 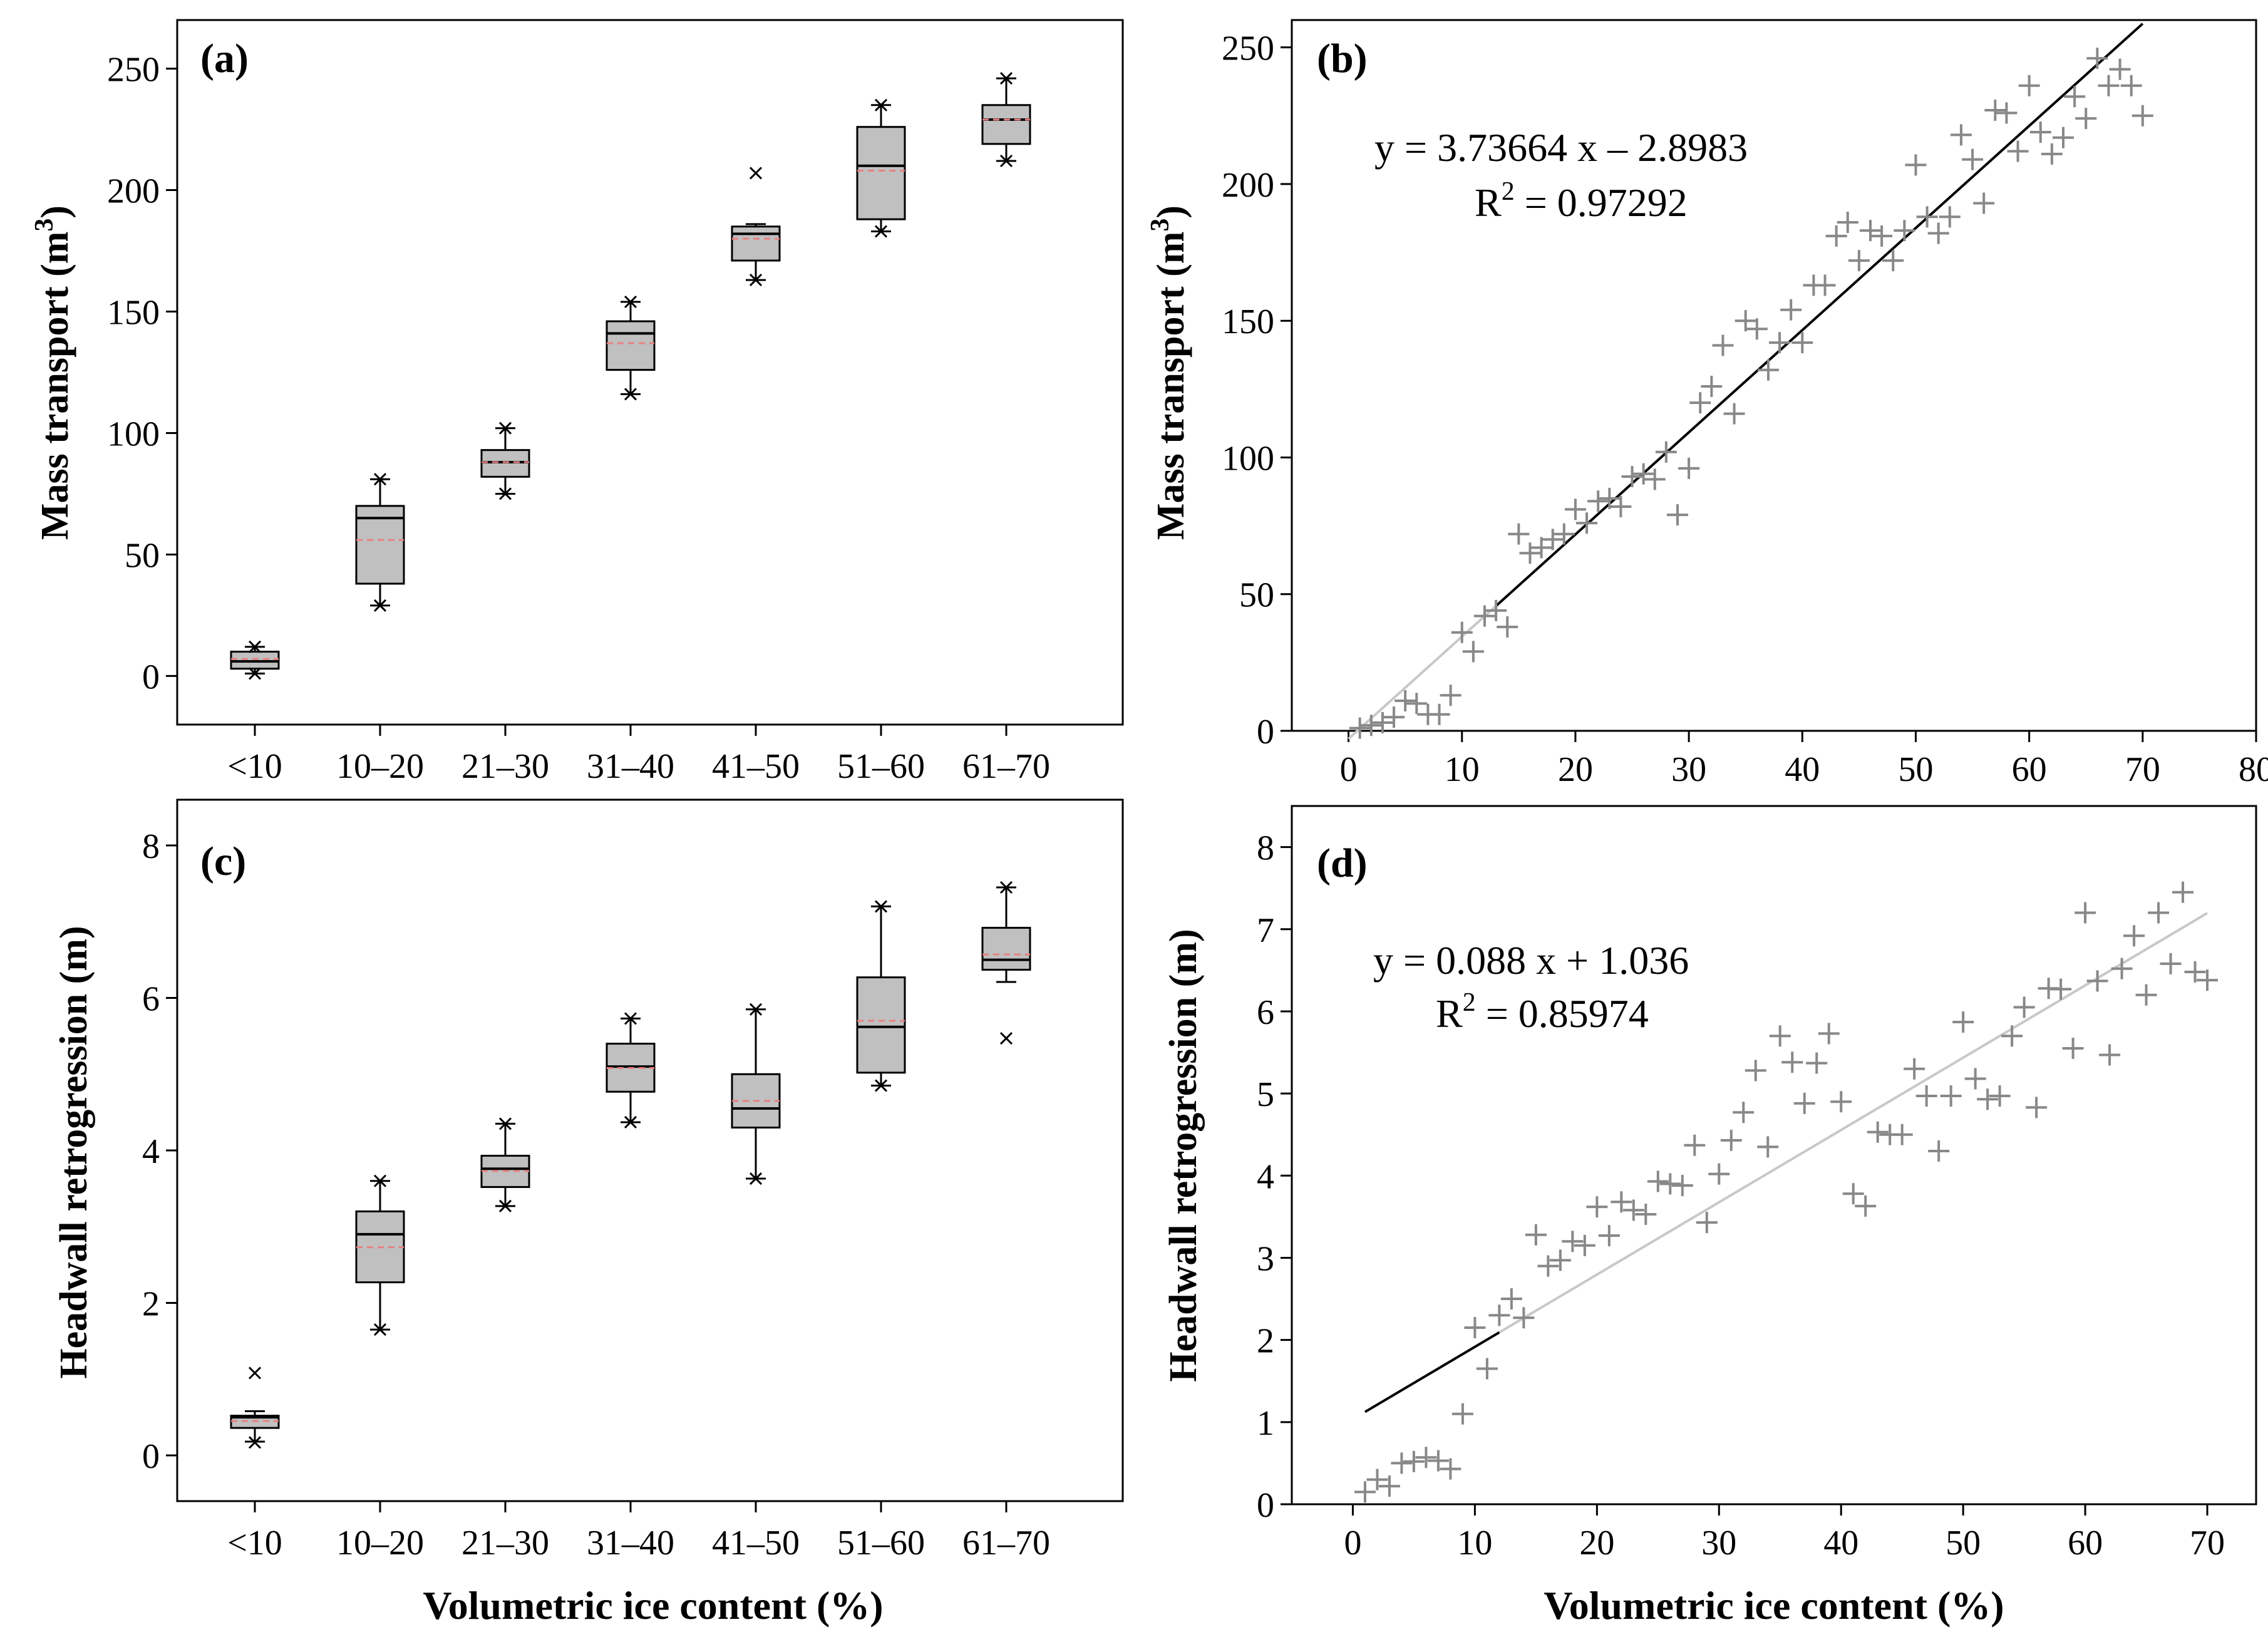 I want to click on b-x-tick-label: 50, so click(x=1915, y=769).